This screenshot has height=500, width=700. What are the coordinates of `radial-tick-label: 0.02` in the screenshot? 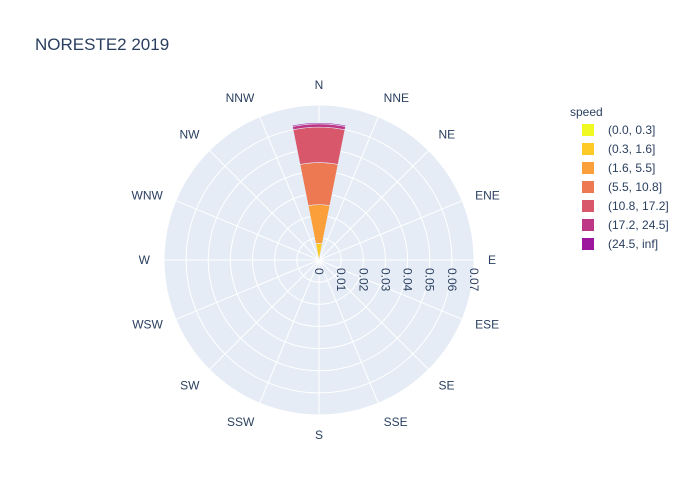 It's located at (363, 280).